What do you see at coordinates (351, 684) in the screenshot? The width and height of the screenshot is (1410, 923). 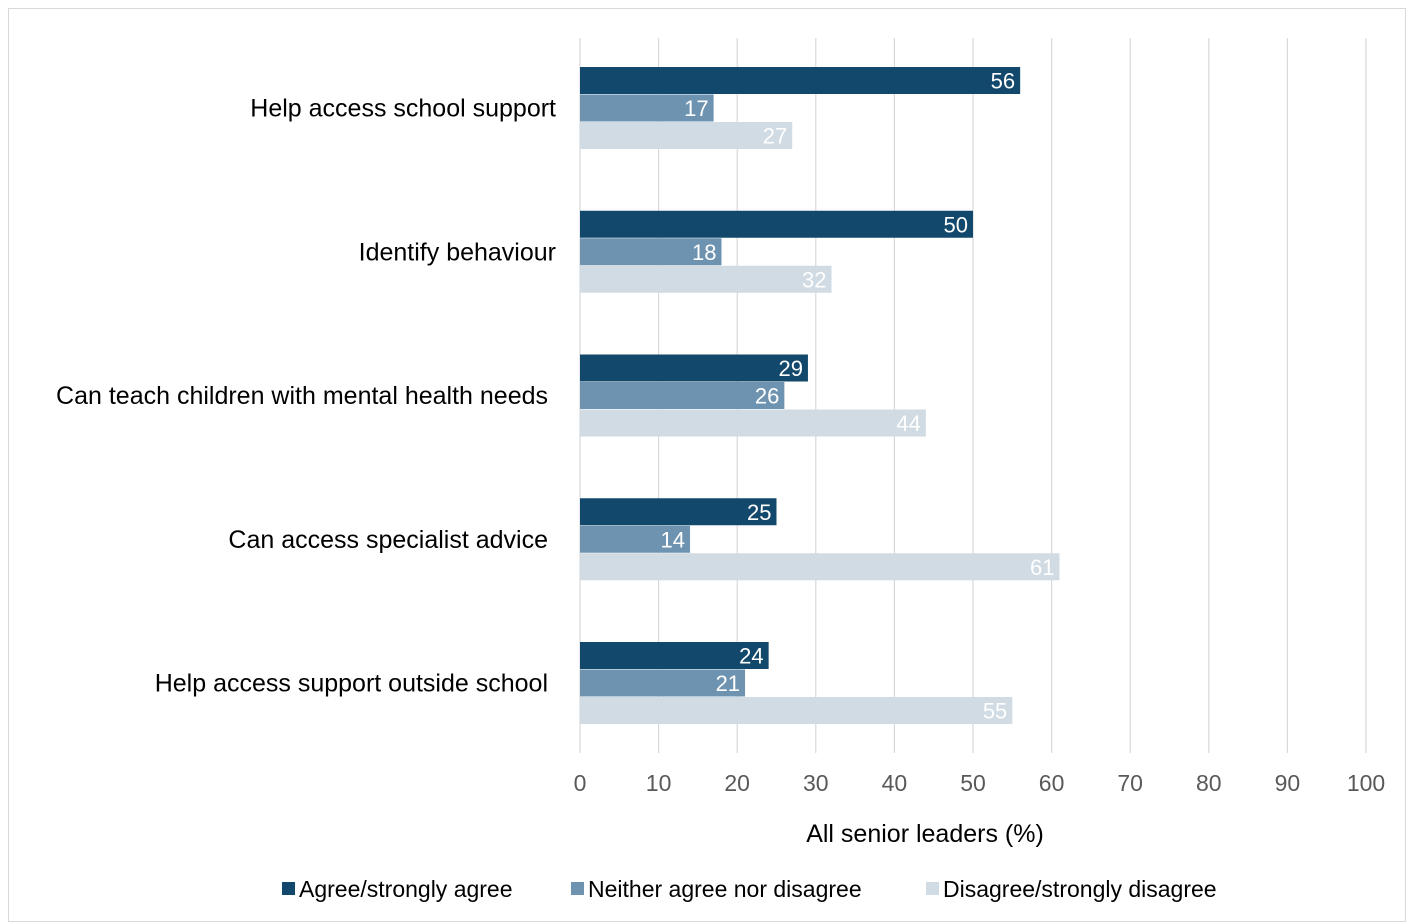 I see `category-label: Help access support outside school` at bounding box center [351, 684].